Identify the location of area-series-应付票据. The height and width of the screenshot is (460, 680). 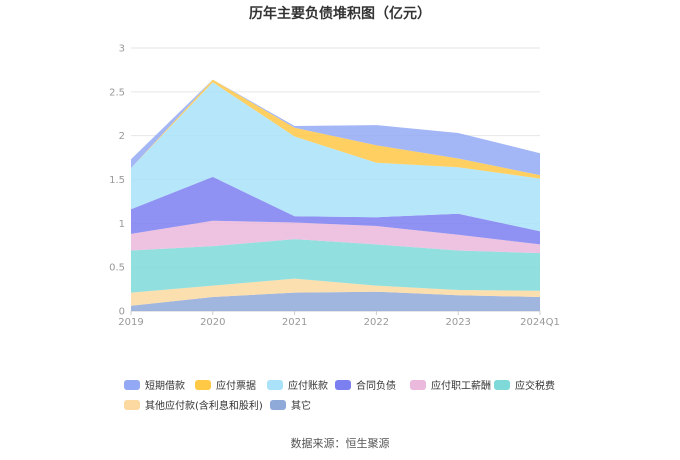
(335, 129).